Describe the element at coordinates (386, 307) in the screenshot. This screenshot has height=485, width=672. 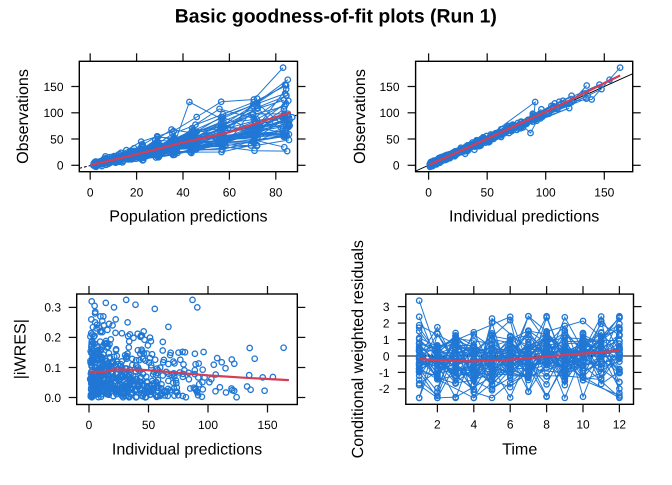
I see `svg-text: 3` at that location.